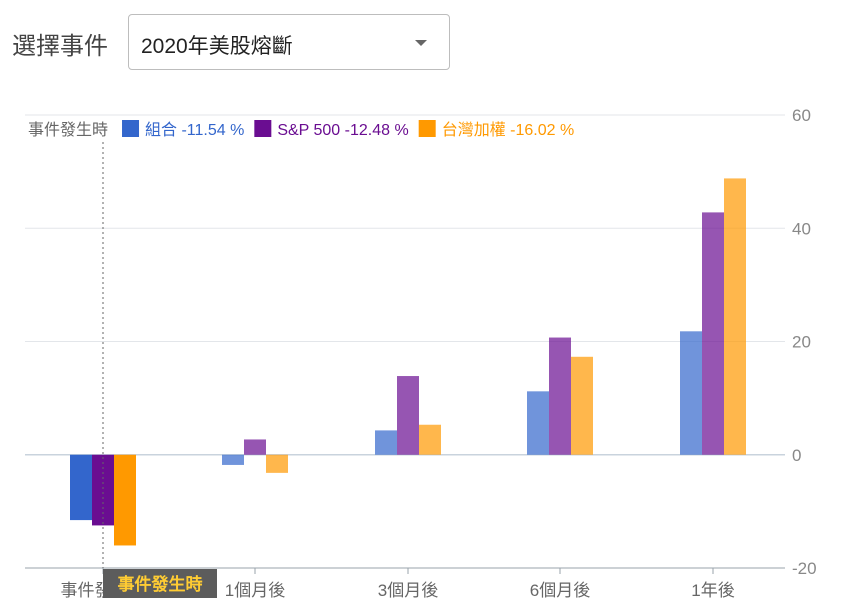 This screenshot has height=616, width=853. Describe the element at coordinates (801, 115) in the screenshot. I see `y-tick-label: 60` at that location.